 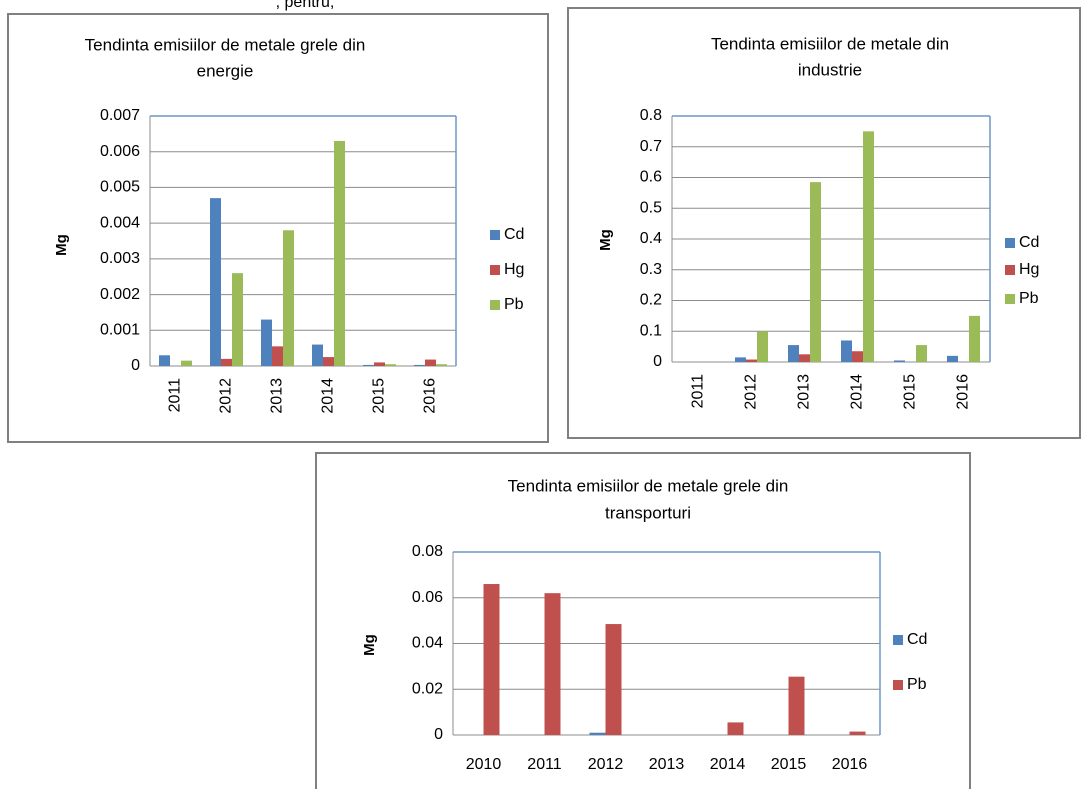 I want to click on header-text: , pentru,, so click(x=305, y=5).